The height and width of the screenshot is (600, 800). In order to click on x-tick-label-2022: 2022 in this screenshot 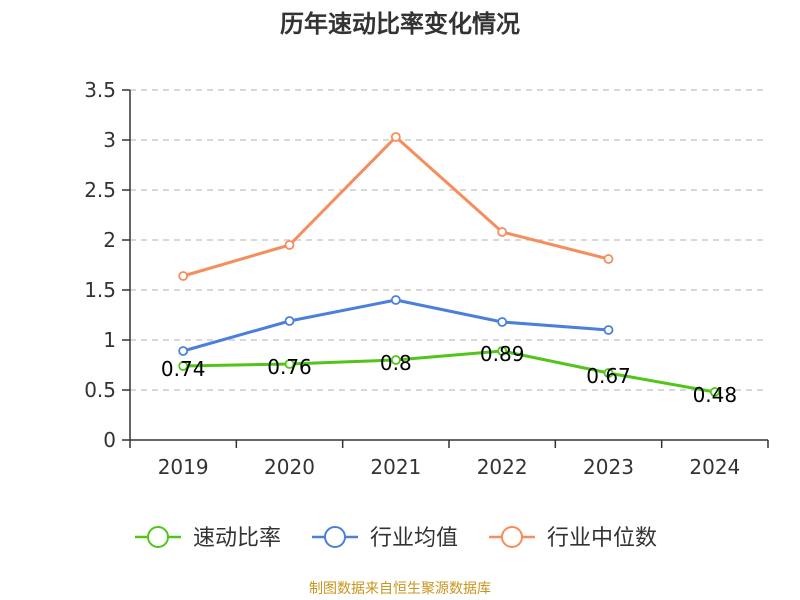, I will do `click(502, 467)`.